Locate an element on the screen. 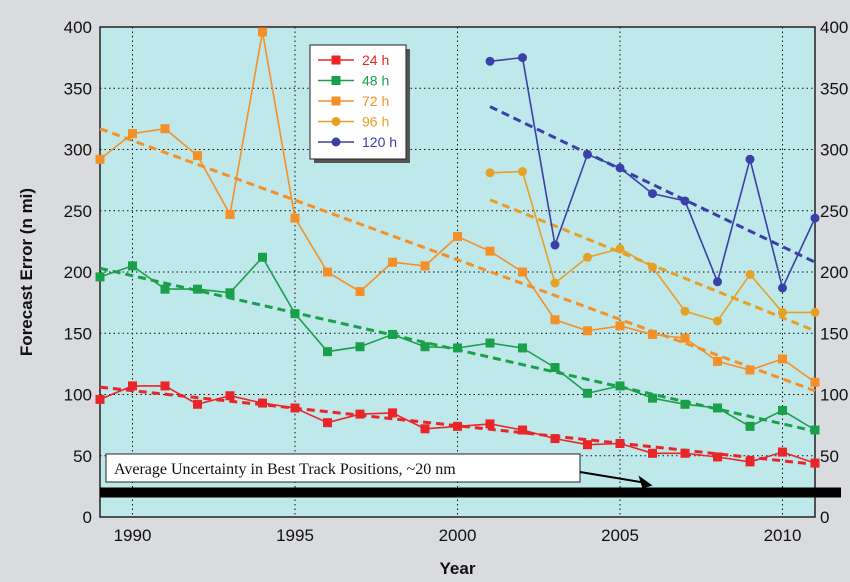  arrow-head is located at coordinates (645, 482).